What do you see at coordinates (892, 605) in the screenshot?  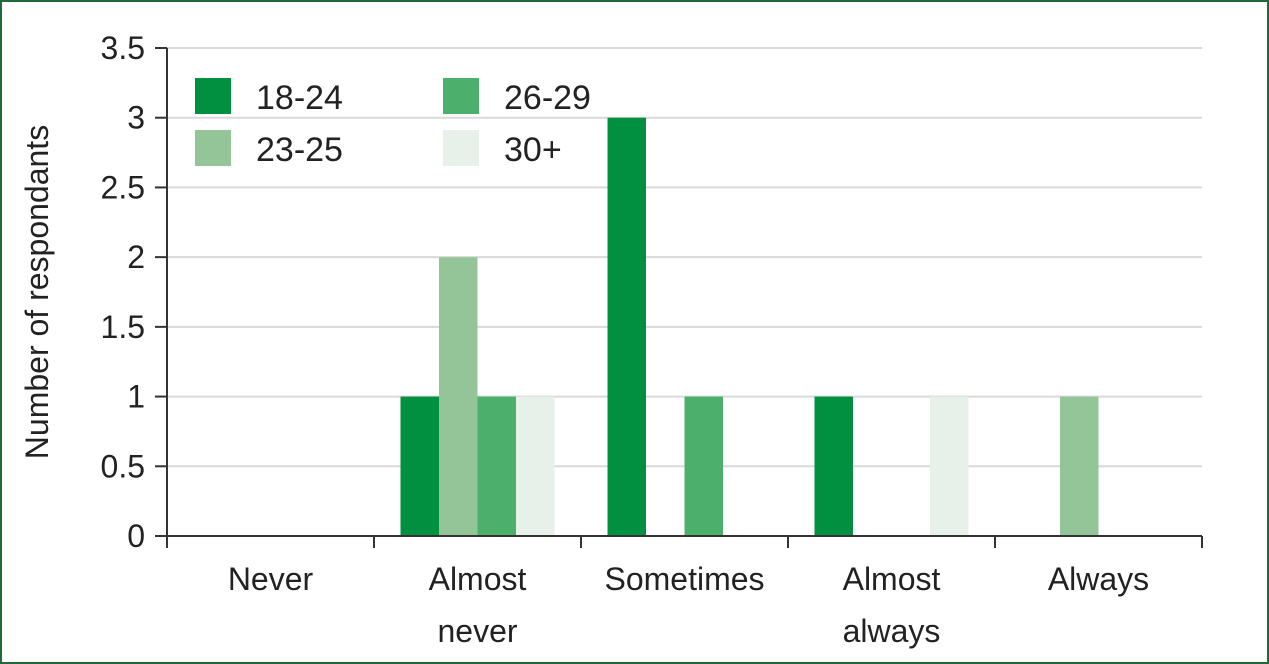 I see `x-category-label-3: Almost always` at bounding box center [892, 605].